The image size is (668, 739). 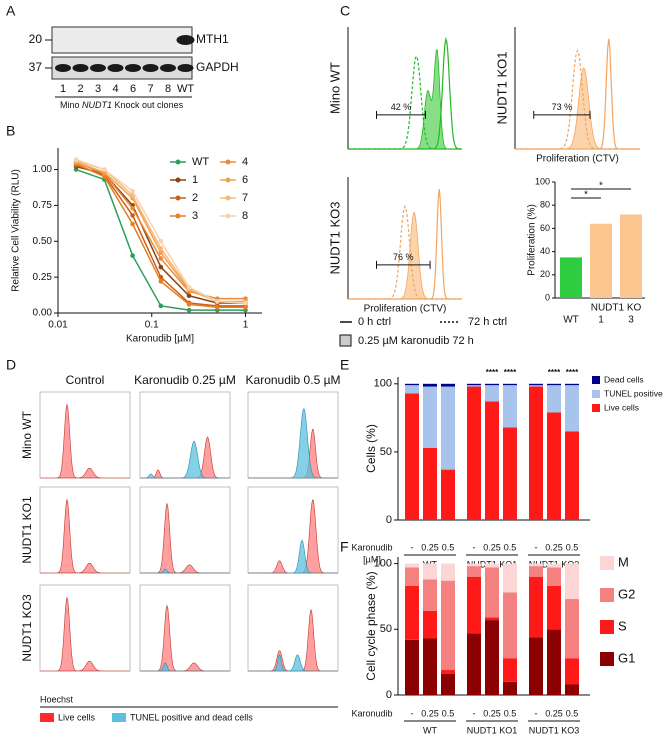 What do you see at coordinates (185, 89) in the screenshot?
I see `lane-label: WT` at bounding box center [185, 89].